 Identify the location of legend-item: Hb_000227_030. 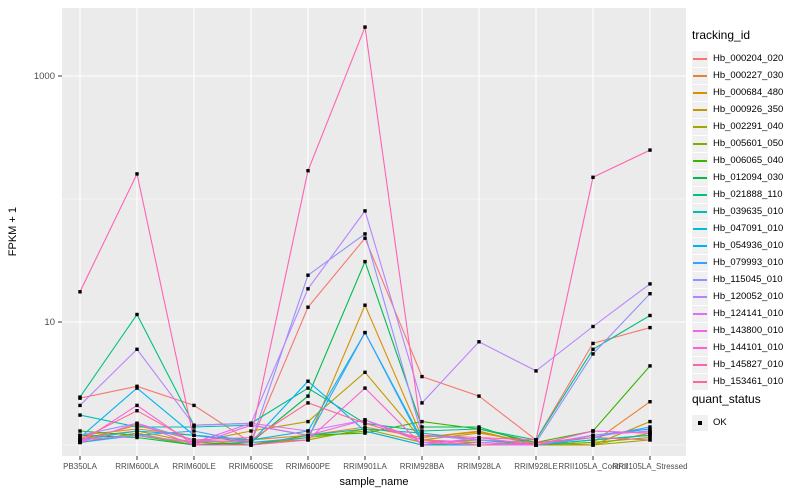
(746, 75).